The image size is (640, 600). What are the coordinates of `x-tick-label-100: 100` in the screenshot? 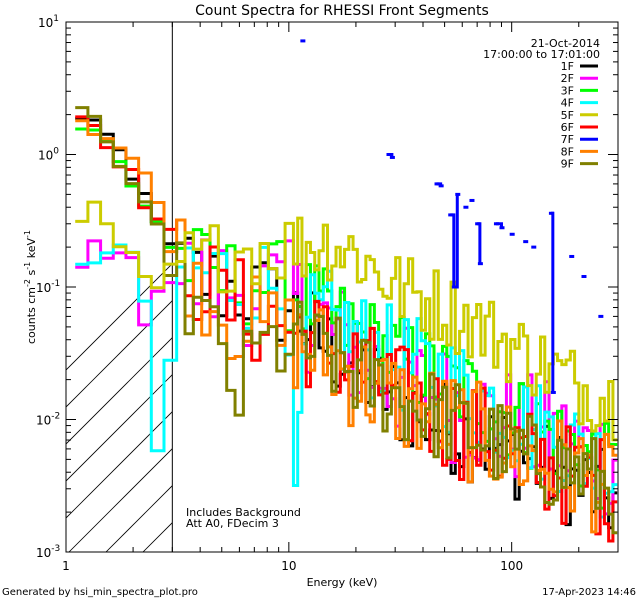 It's located at (511, 566).